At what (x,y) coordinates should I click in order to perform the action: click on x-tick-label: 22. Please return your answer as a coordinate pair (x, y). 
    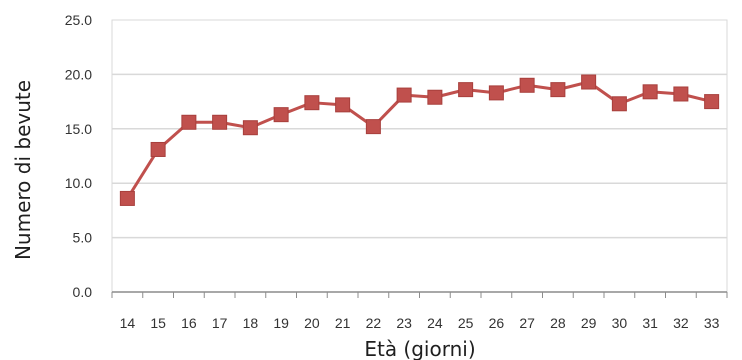
    Looking at the image, I should click on (374, 323).